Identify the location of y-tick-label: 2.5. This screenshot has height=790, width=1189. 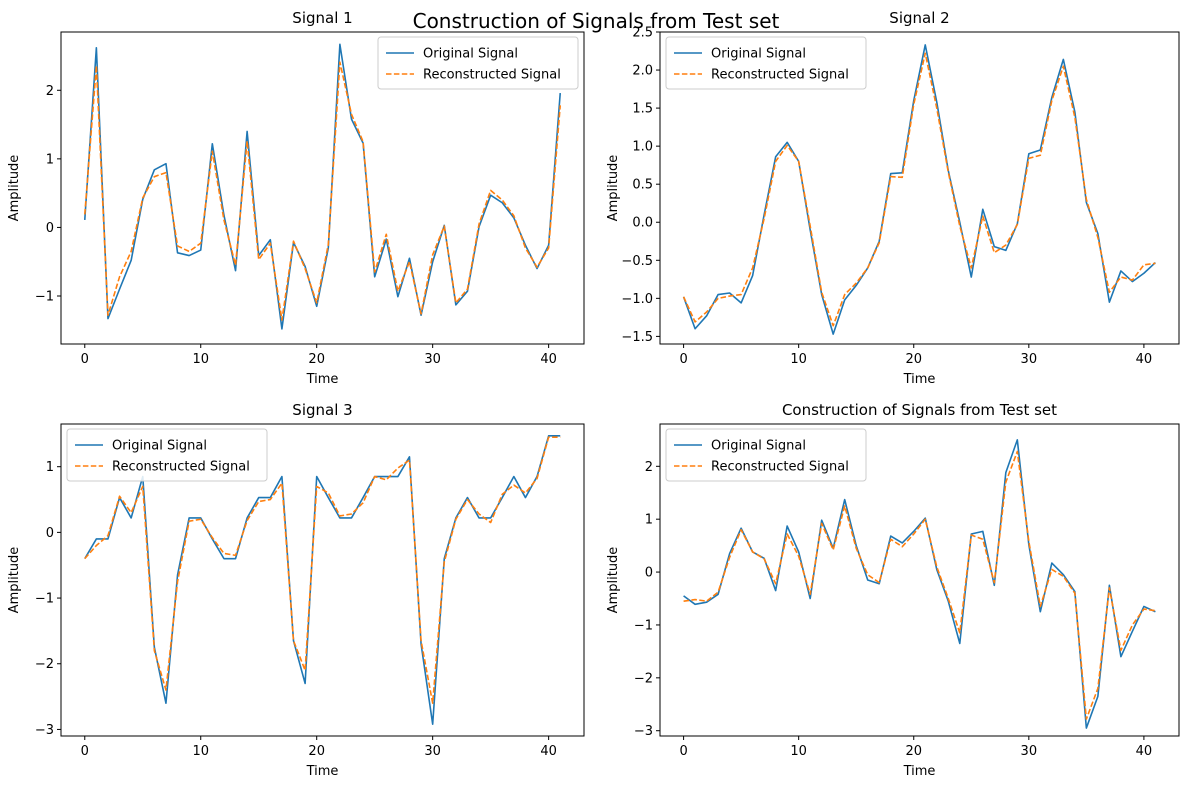
(642, 33).